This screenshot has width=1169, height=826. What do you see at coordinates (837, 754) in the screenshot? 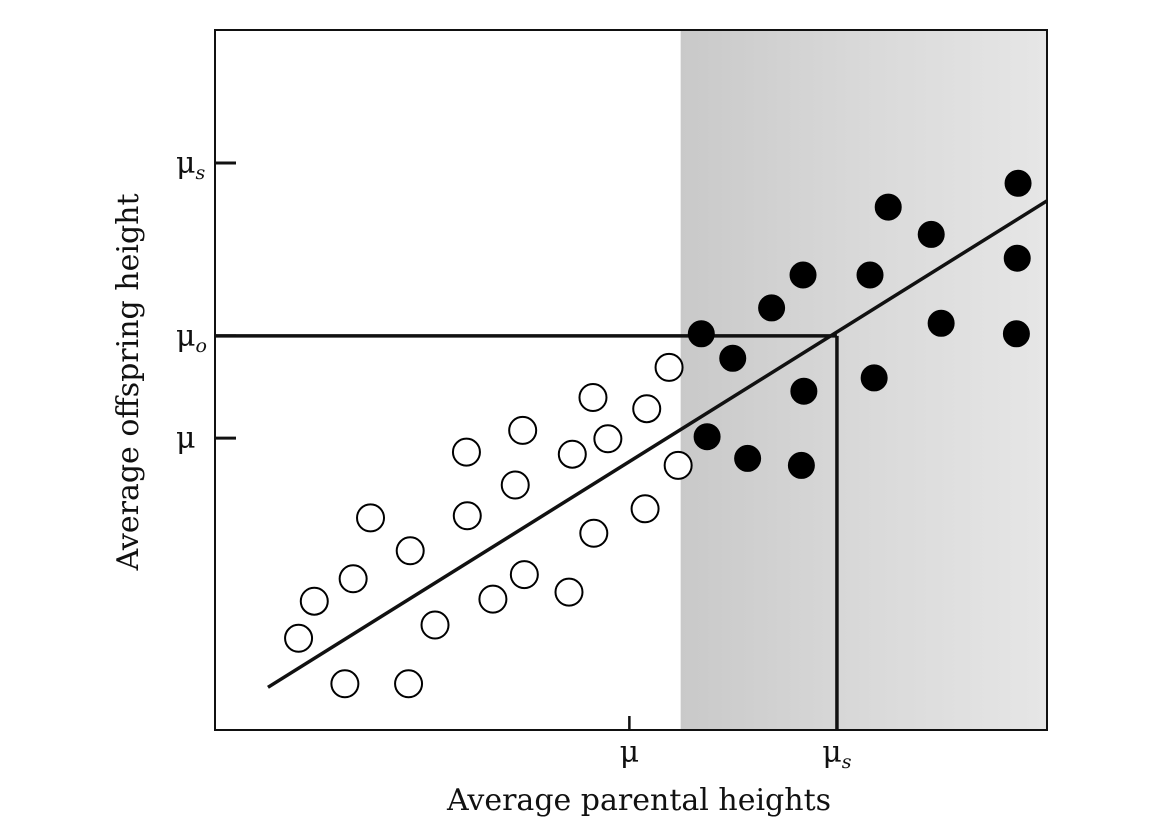
I see `x-tick-label: μs` at bounding box center [837, 754].